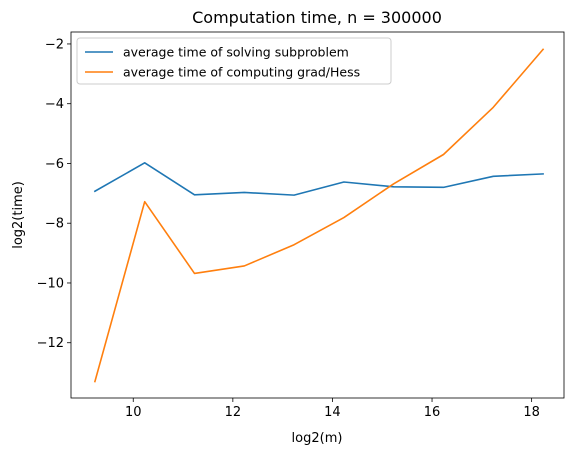 Image resolution: width=578 pixels, height=459 pixels. Describe the element at coordinates (18, 215) in the screenshot. I see `y-axis-label: log2(time)` at that location.